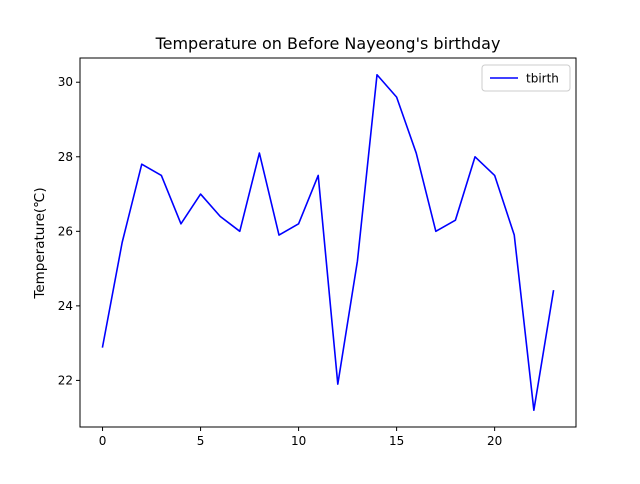  What do you see at coordinates (65, 380) in the screenshot?
I see `y-tick-label: 22` at bounding box center [65, 380].